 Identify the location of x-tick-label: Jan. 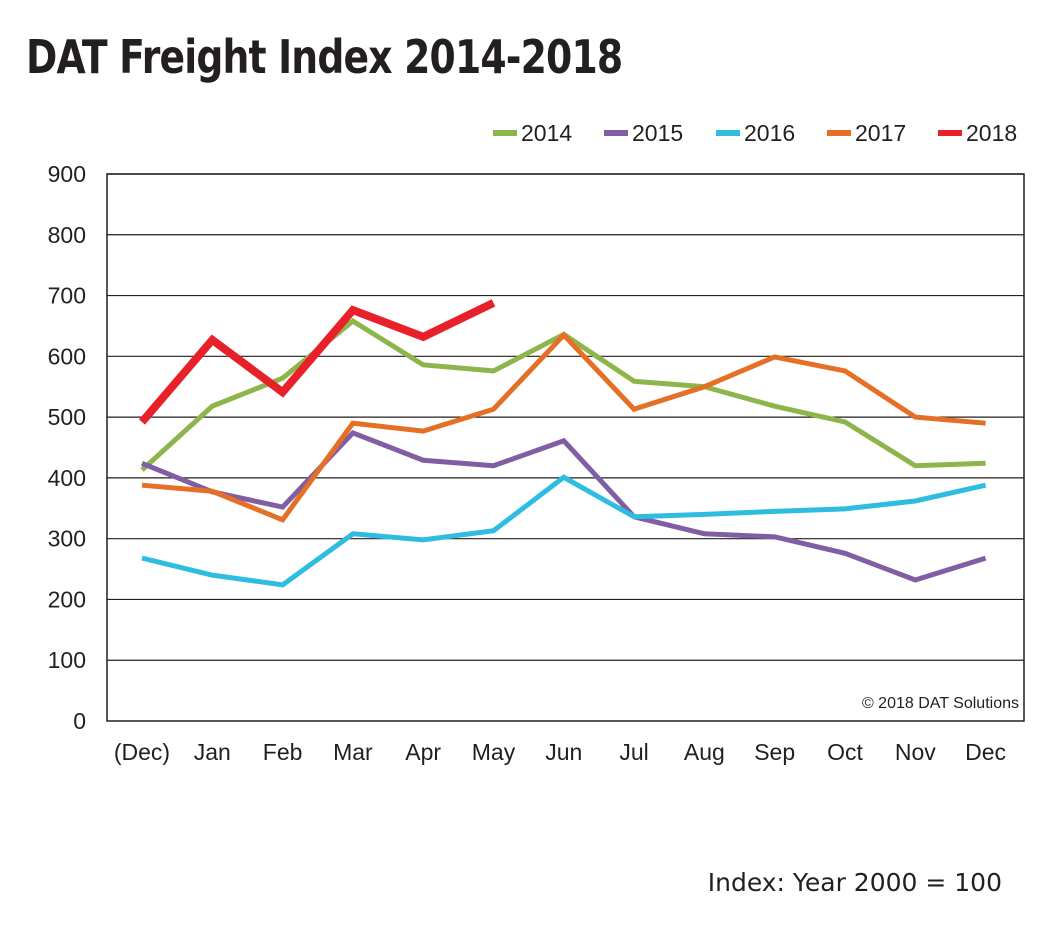
(212, 752).